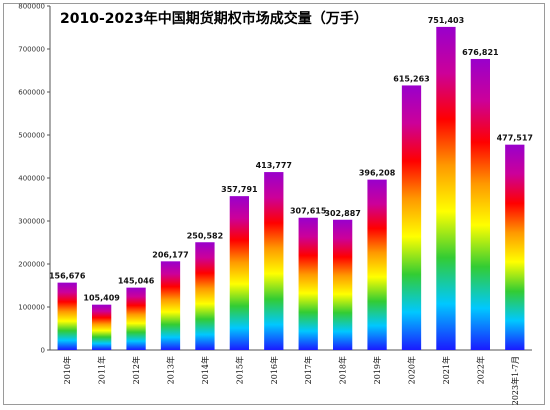 The width and height of the screenshot is (550, 410). What do you see at coordinates (31, 136) in the screenshot?
I see `y-tick-label: 500000` at bounding box center [31, 136].